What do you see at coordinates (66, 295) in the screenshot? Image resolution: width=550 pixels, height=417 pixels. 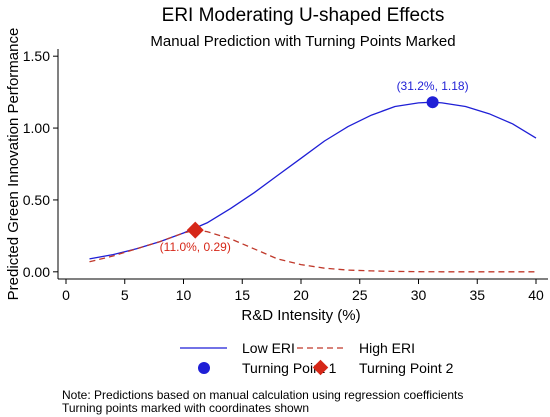 I see `x-tick-label: 0` at bounding box center [66, 295].